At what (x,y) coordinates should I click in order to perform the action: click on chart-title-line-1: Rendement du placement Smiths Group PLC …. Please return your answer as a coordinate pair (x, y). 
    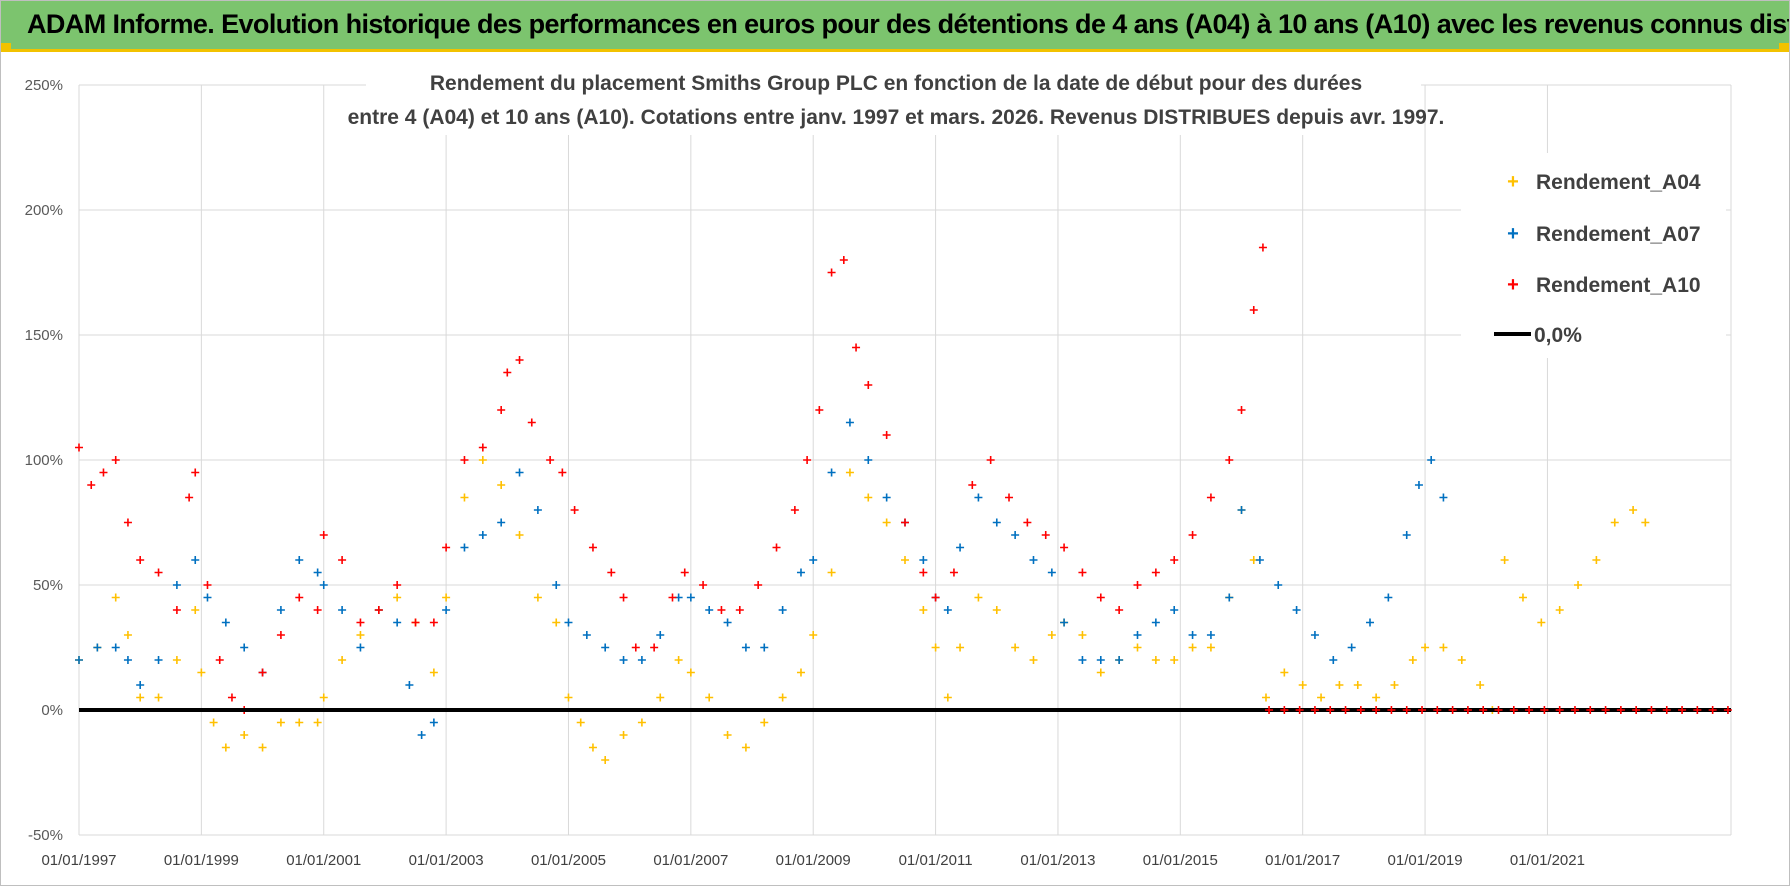
    Looking at the image, I should click on (896, 83).